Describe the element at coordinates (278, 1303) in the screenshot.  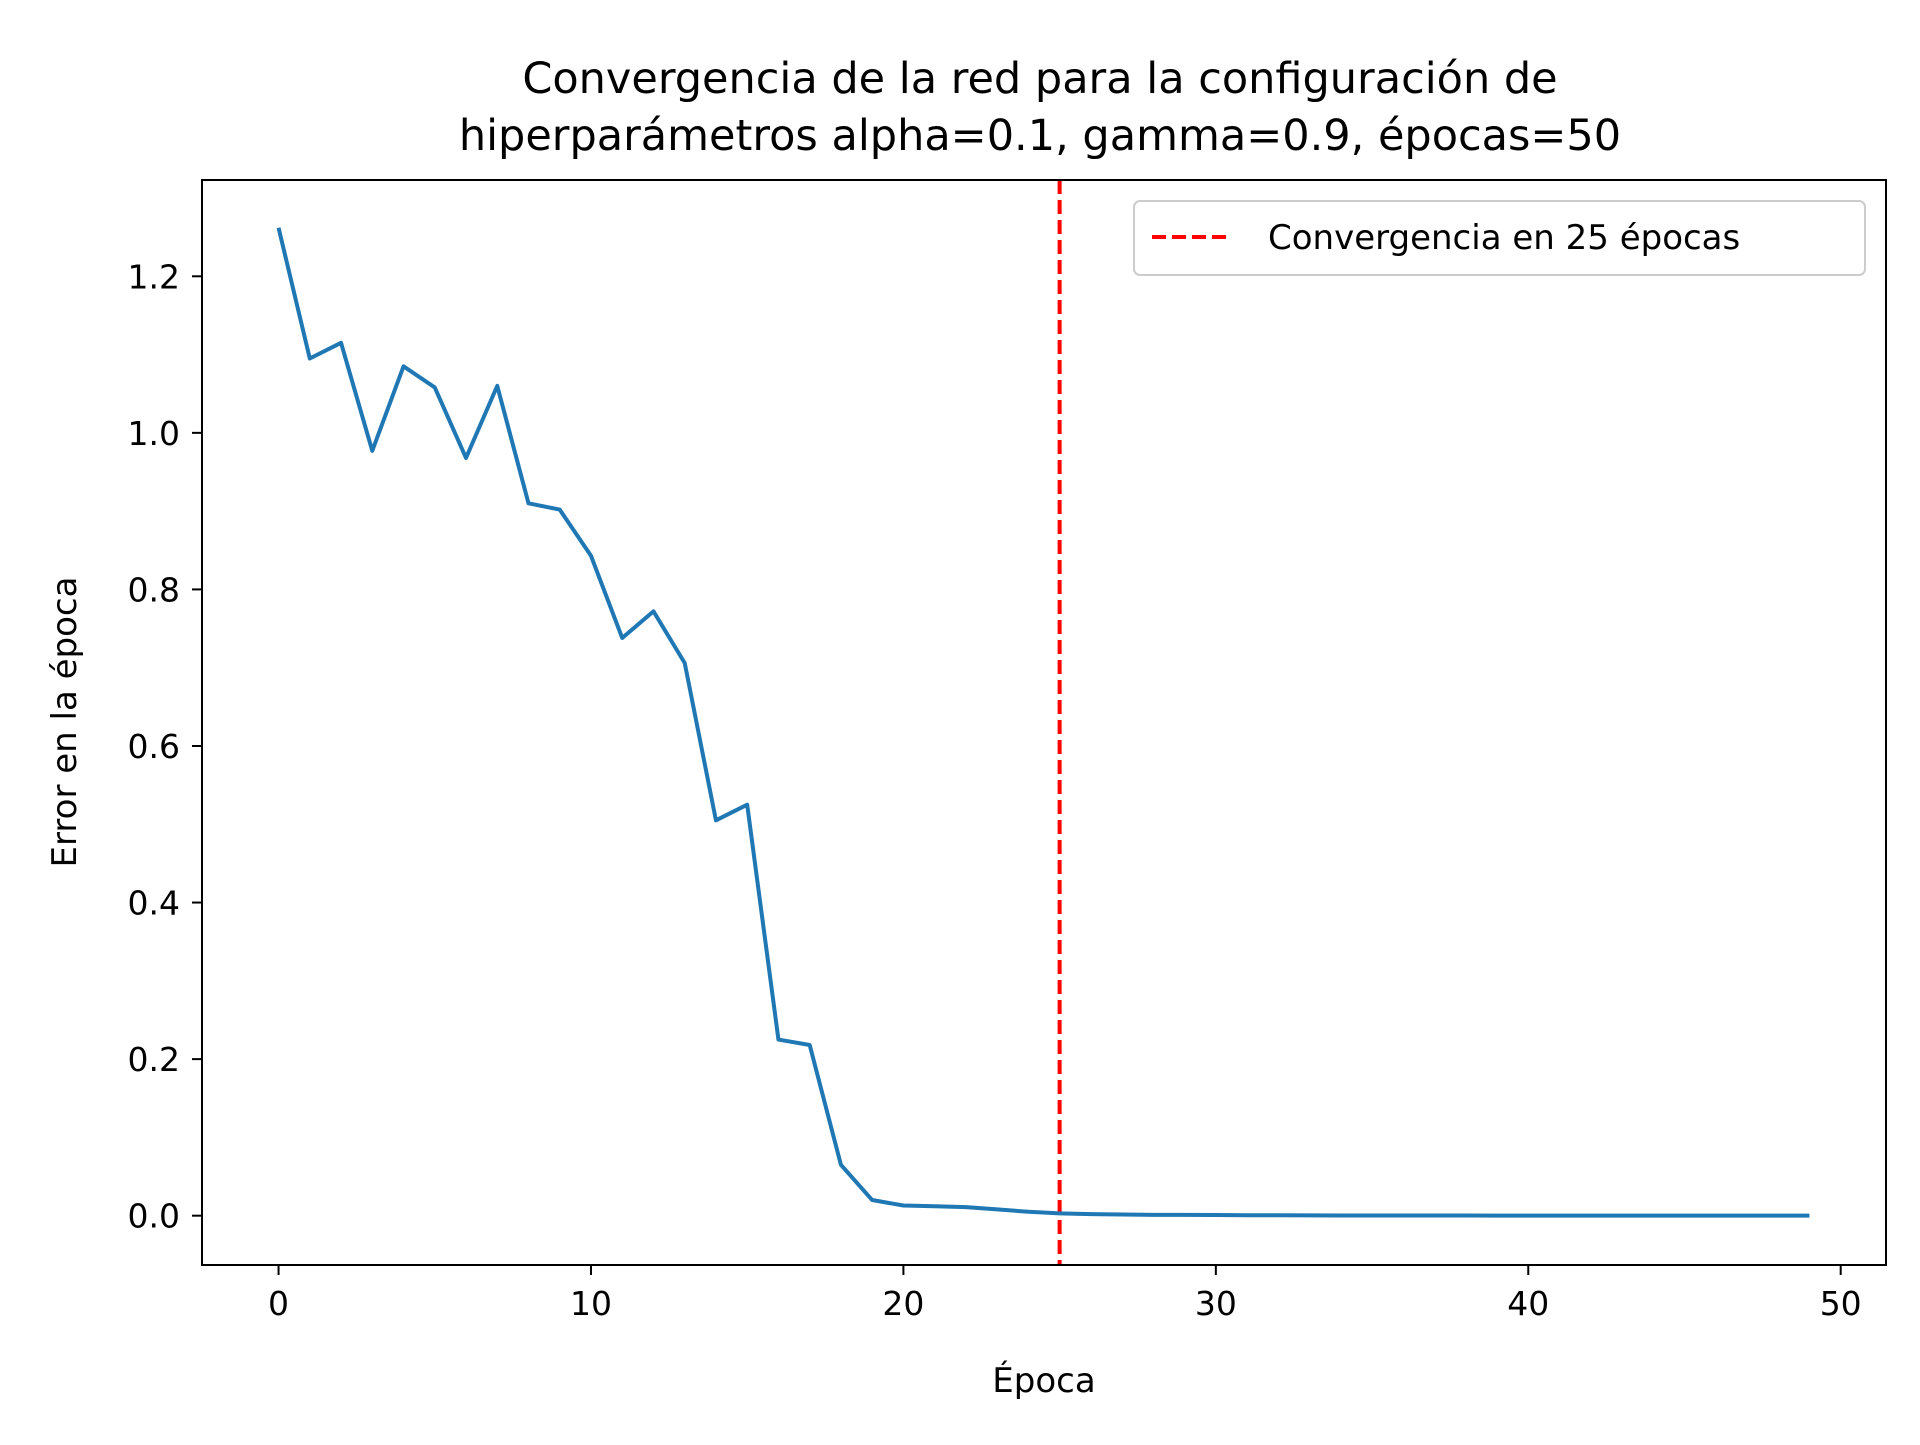
I see `x-tick-label: 0` at that location.